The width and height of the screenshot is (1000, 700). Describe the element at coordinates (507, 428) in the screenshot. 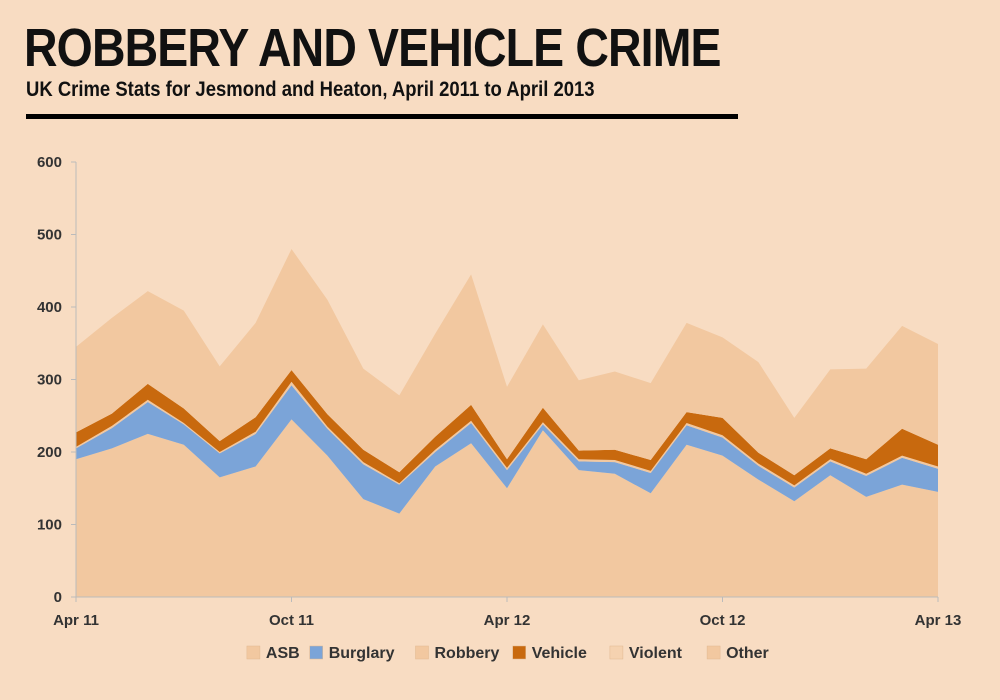

I see `series-area-vehicle` at that location.